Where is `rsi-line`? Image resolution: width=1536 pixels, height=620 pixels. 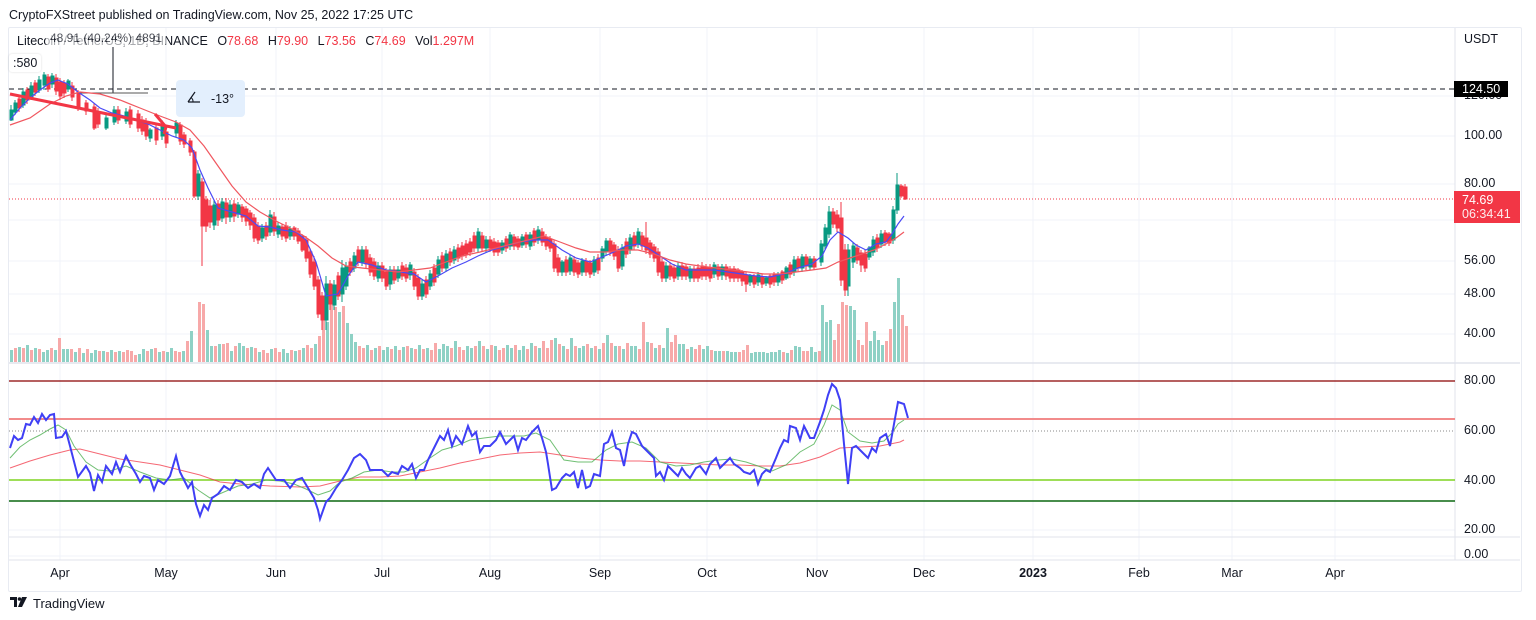 rsi-line is located at coordinates (459, 452).